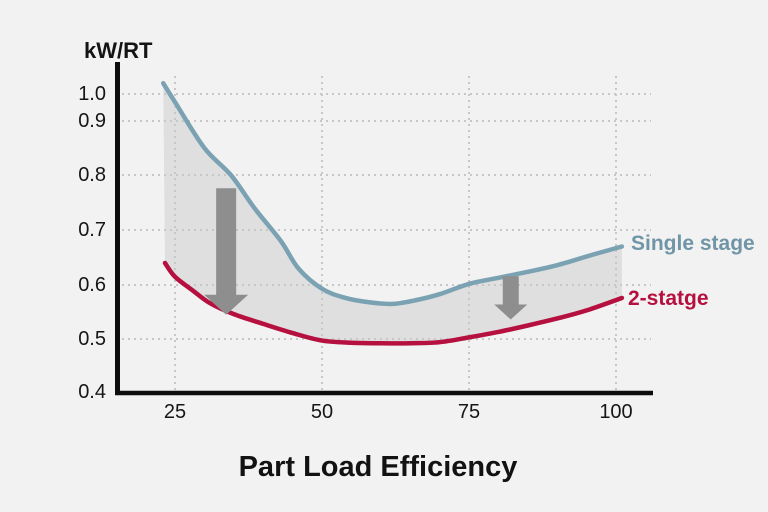  I want to click on y-tick-label: 0.8, so click(92, 175).